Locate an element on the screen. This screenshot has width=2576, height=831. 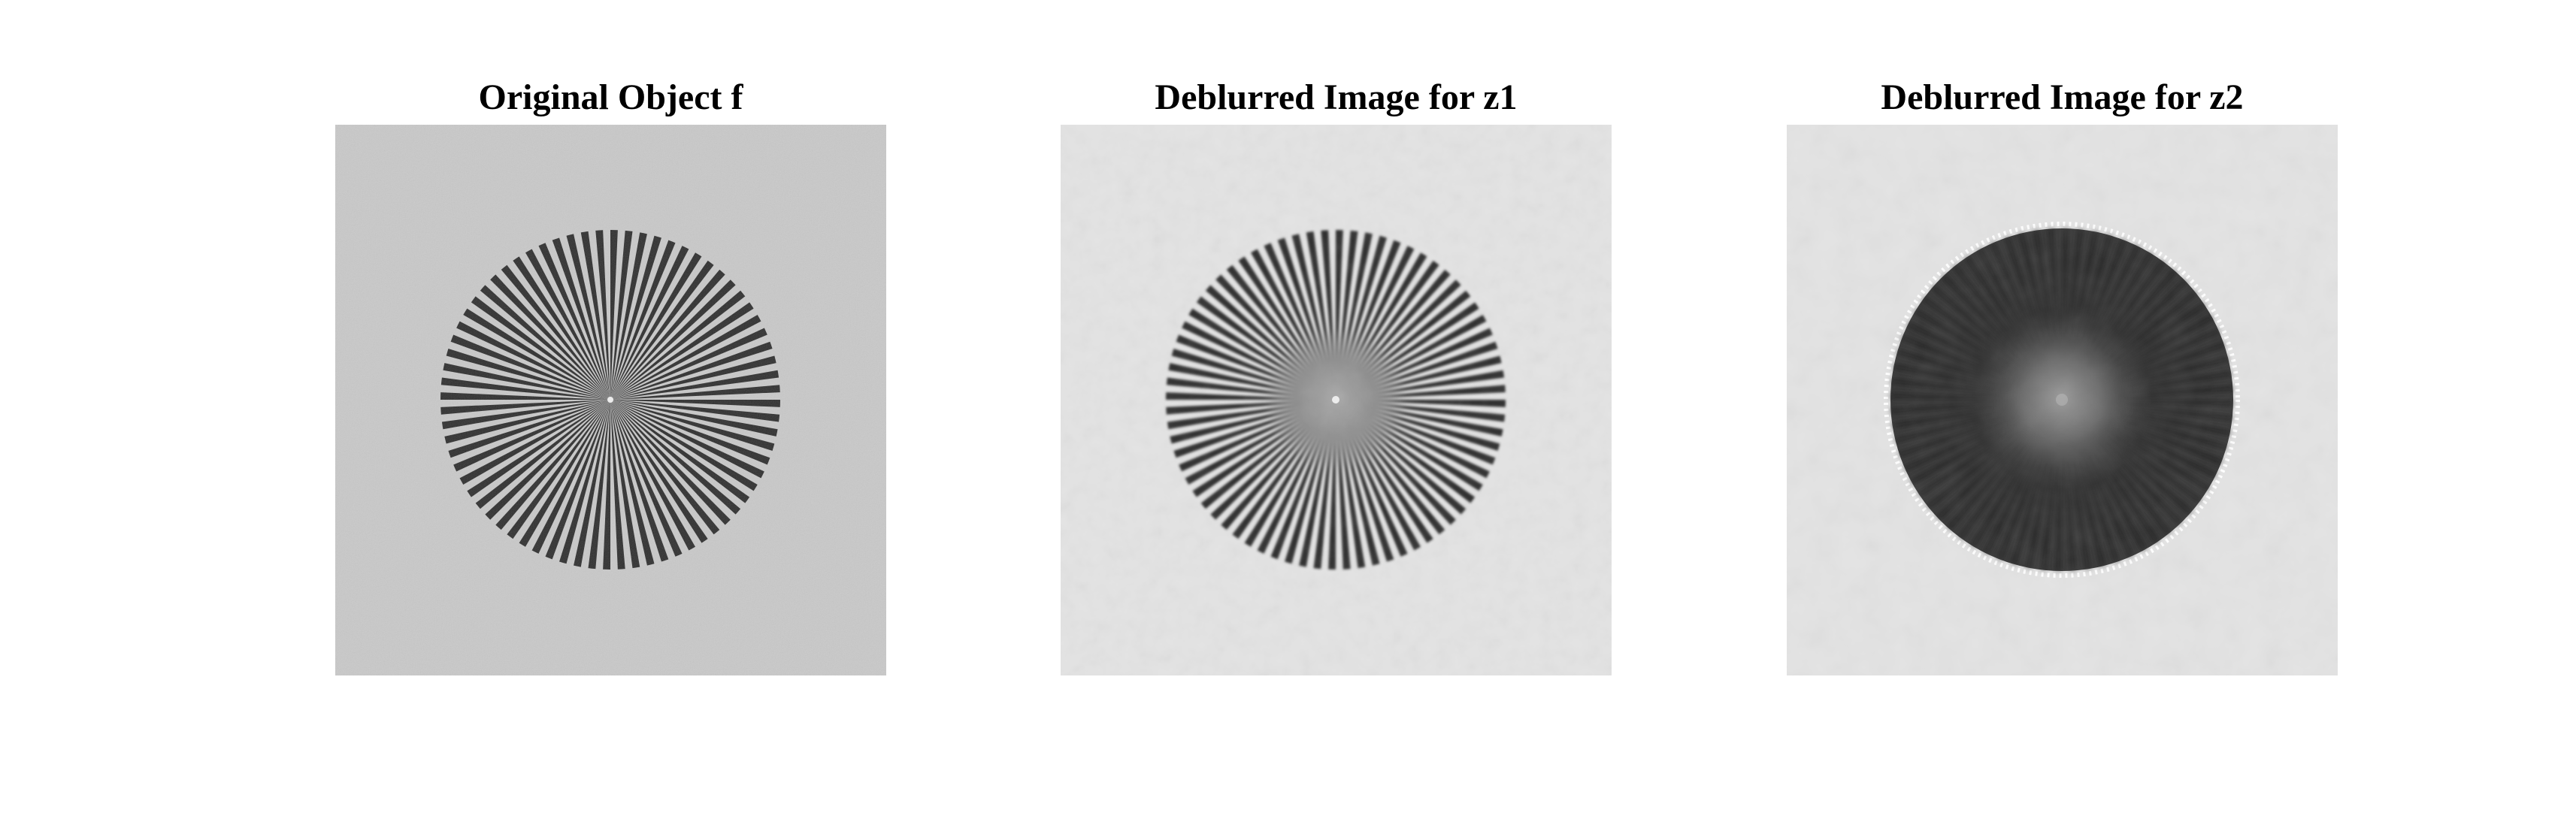
panel-title: Deblurred Image for z1 is located at coordinates (1336, 97).